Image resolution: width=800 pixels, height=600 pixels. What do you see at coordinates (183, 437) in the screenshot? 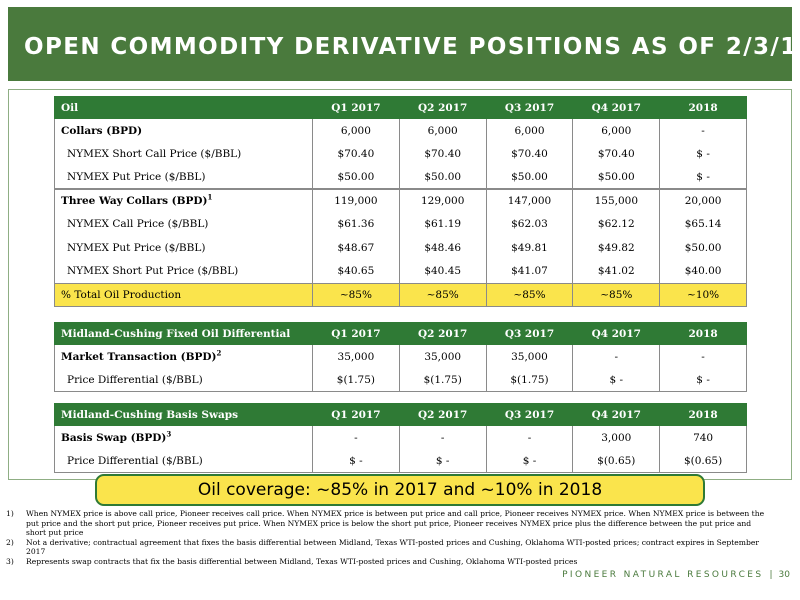
I see `row-label: Basis Swap (BPD)3` at bounding box center [183, 437].